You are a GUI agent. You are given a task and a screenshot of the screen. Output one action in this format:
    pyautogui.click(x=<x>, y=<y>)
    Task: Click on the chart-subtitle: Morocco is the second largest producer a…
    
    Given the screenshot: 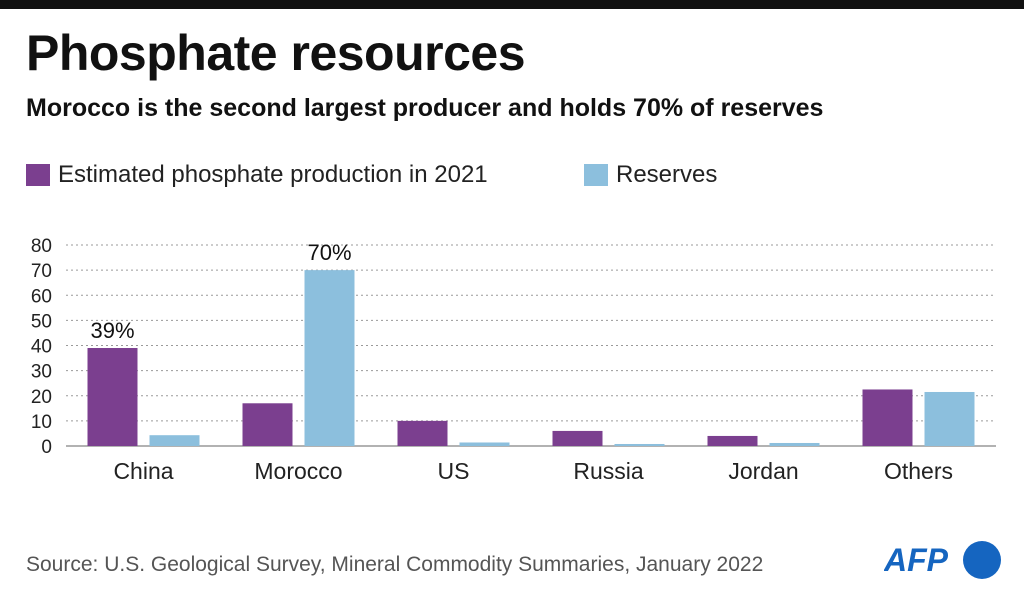 What is the action you would take?
    pyautogui.click(x=425, y=108)
    